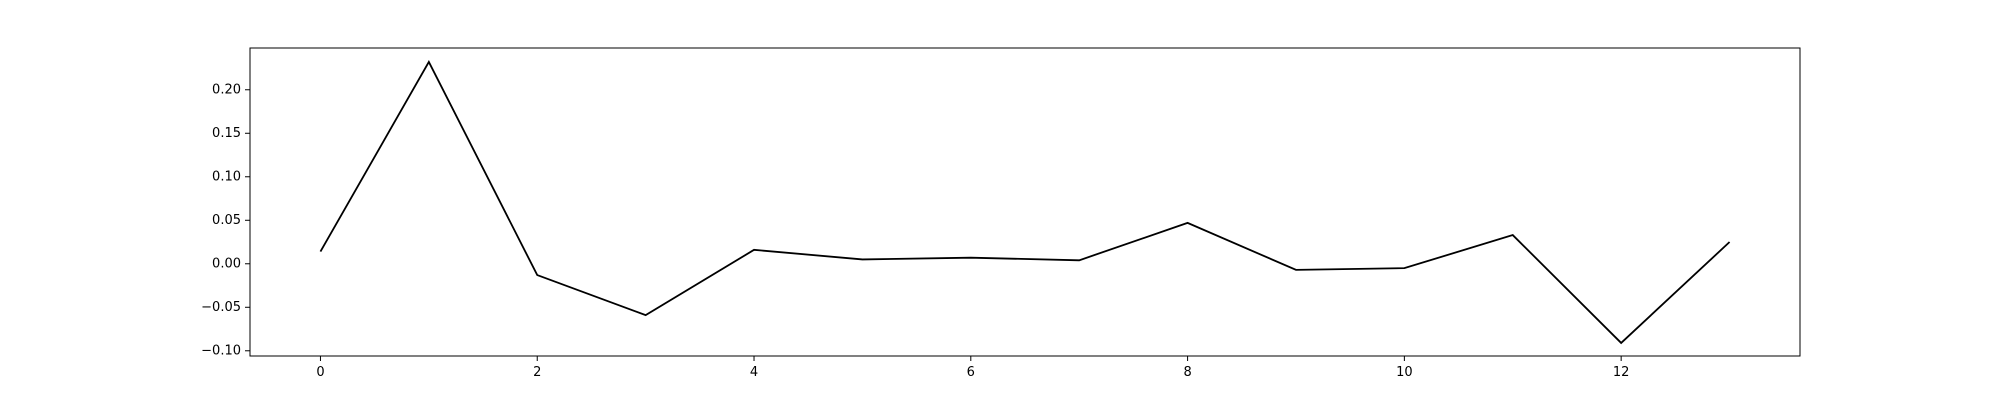 The height and width of the screenshot is (400, 2000). What do you see at coordinates (226, 176) in the screenshot?
I see `y-tick-label: 0.10` at bounding box center [226, 176].